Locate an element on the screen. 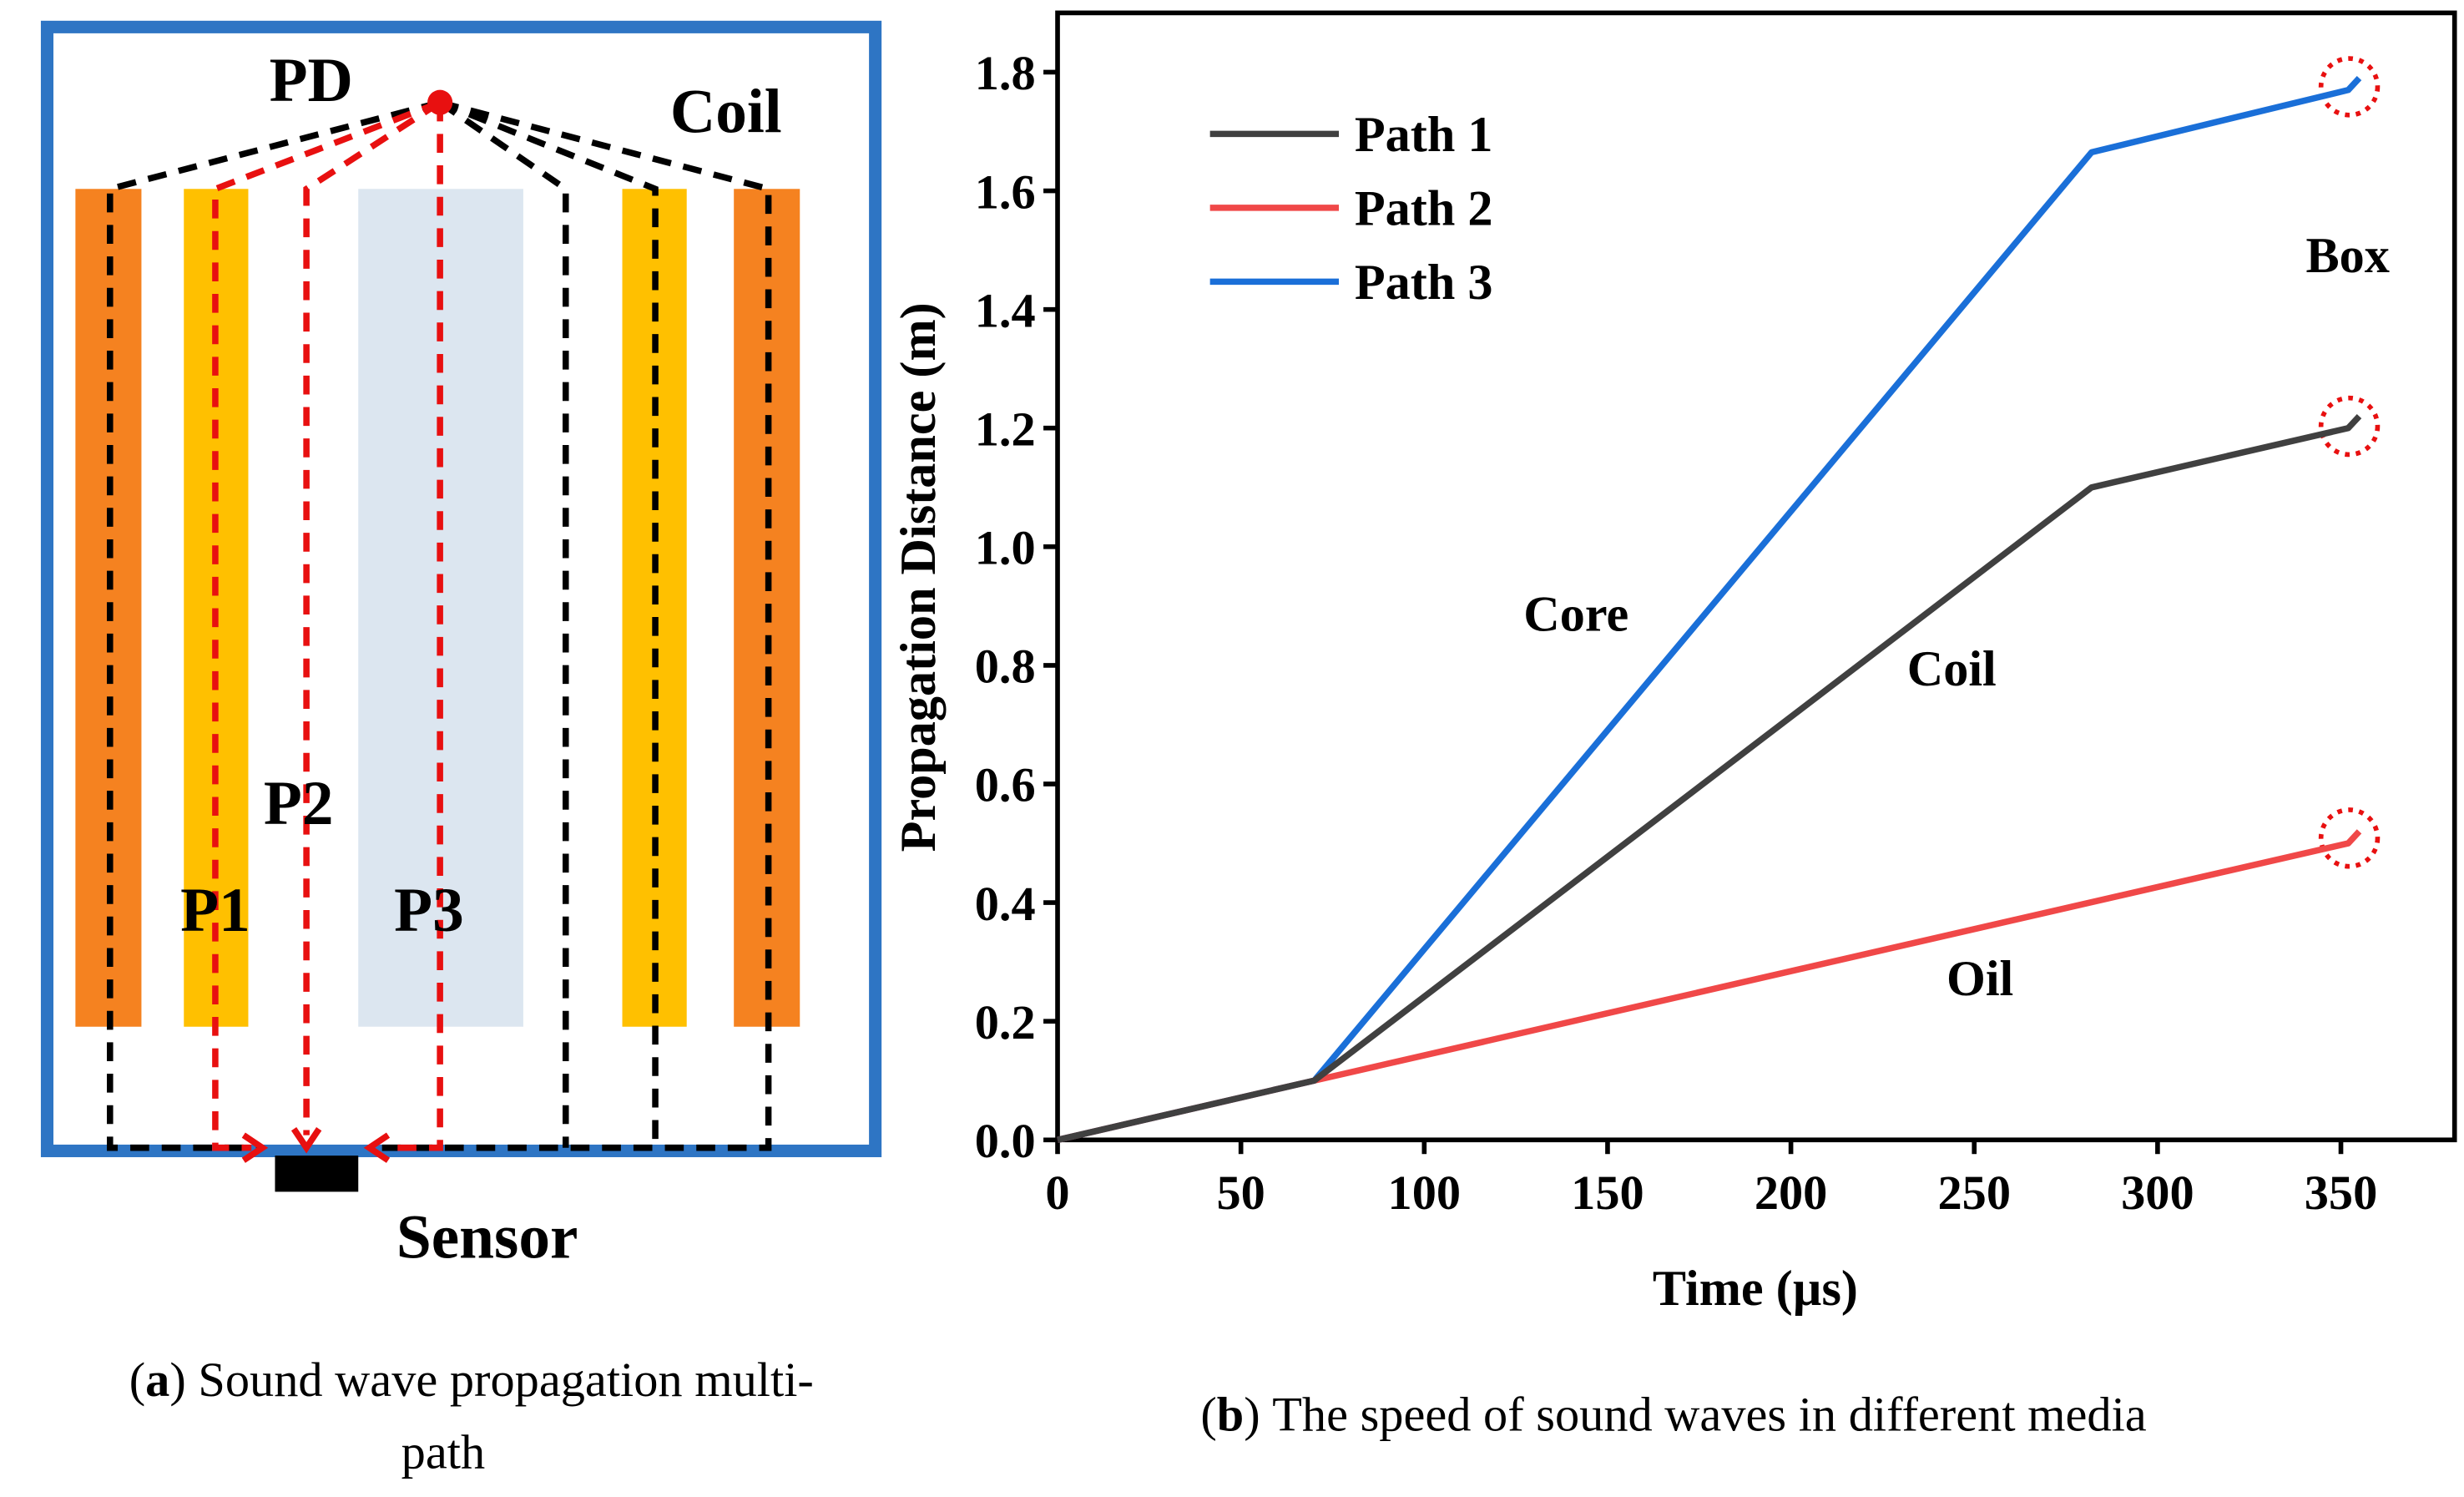 This screenshot has height=1497, width=2464. annotation: Core is located at coordinates (1575, 614).